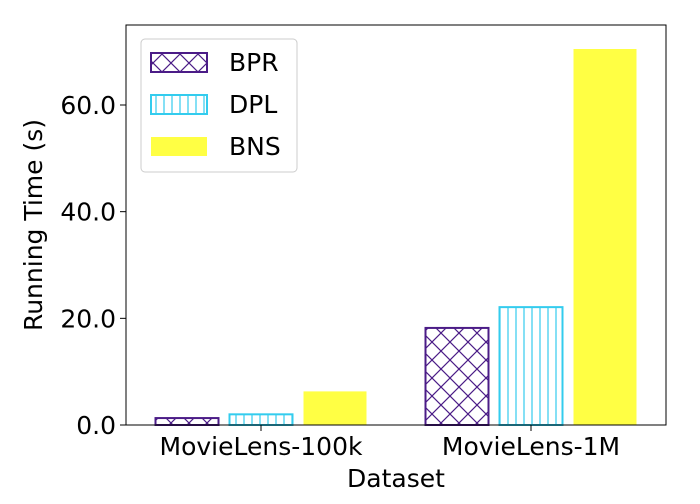  Describe the element at coordinates (457, 376) in the screenshot. I see `bar-bpr-movielens-1m` at that location.